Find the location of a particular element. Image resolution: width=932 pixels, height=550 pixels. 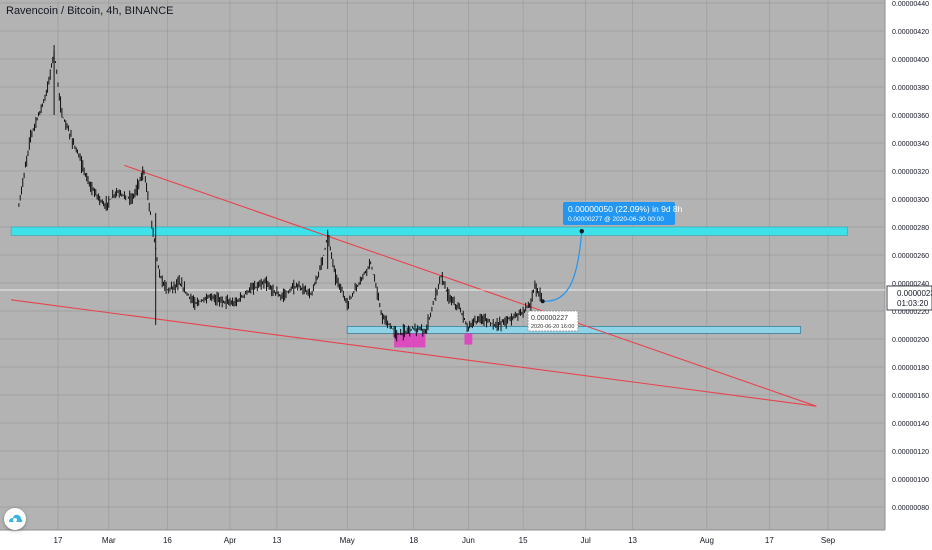

price-tick-label: 0.00000340 is located at coordinates (910, 144).